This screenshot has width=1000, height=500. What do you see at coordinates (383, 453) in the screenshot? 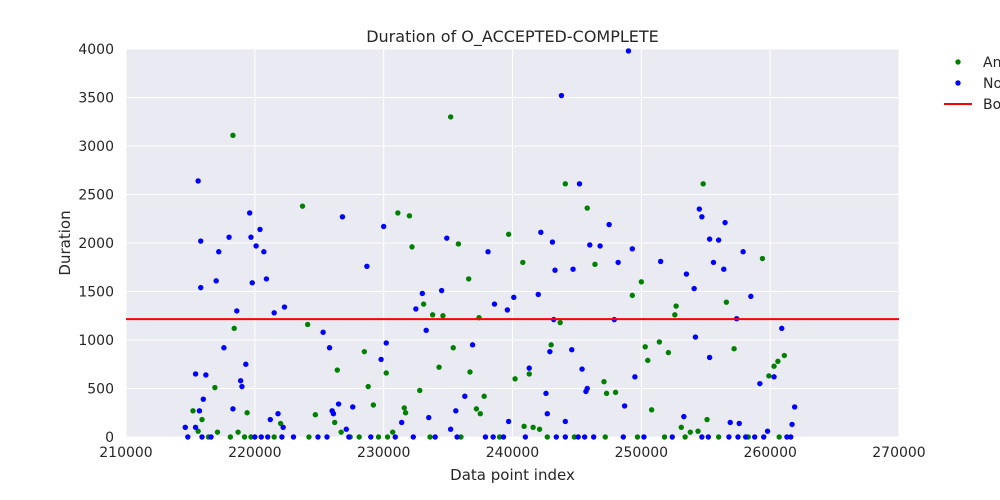
I see `x-tick-label: 230000` at bounding box center [383, 453].